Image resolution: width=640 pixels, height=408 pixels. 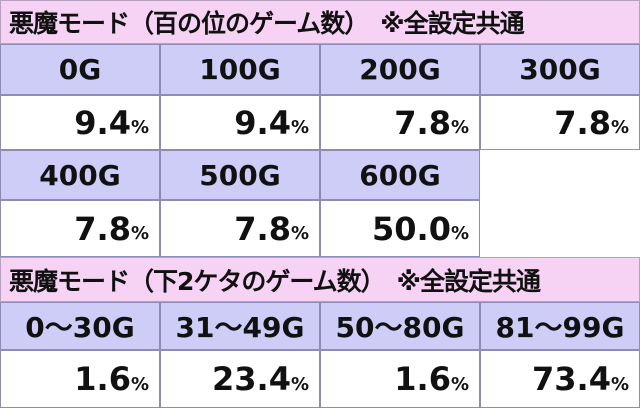 What do you see at coordinates (197, 281) in the screenshot?
I see `title-text: 悪魔モード（下2ケタのゲーム数）` at bounding box center [197, 281].